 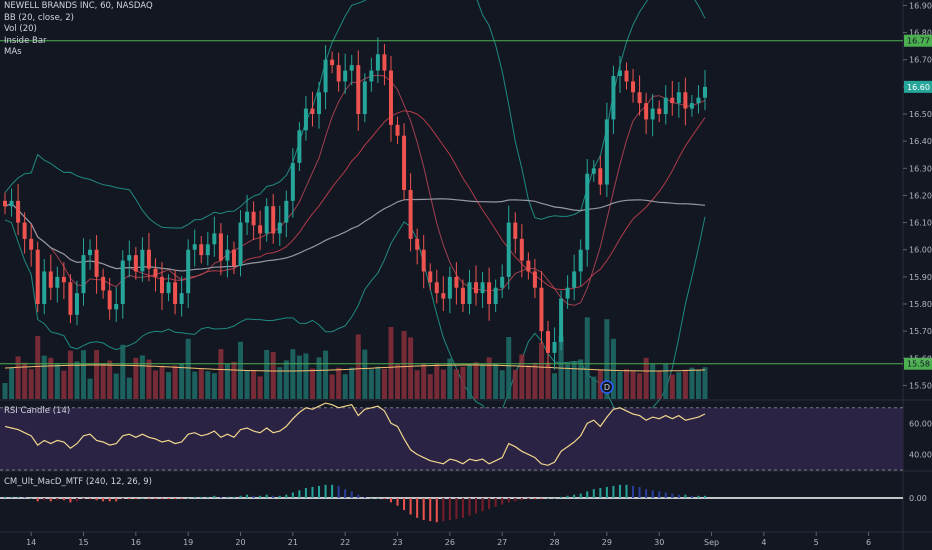 I want to click on last-price-tag, so click(x=918, y=86).